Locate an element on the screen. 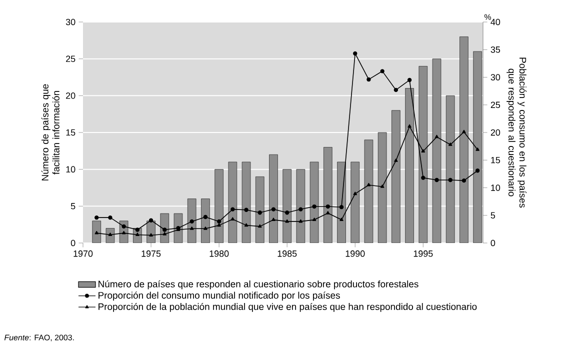  legend-label: Proporción de la población mundial que vive en países que han respondido al cuestionario is located at coordinates (287, 307).